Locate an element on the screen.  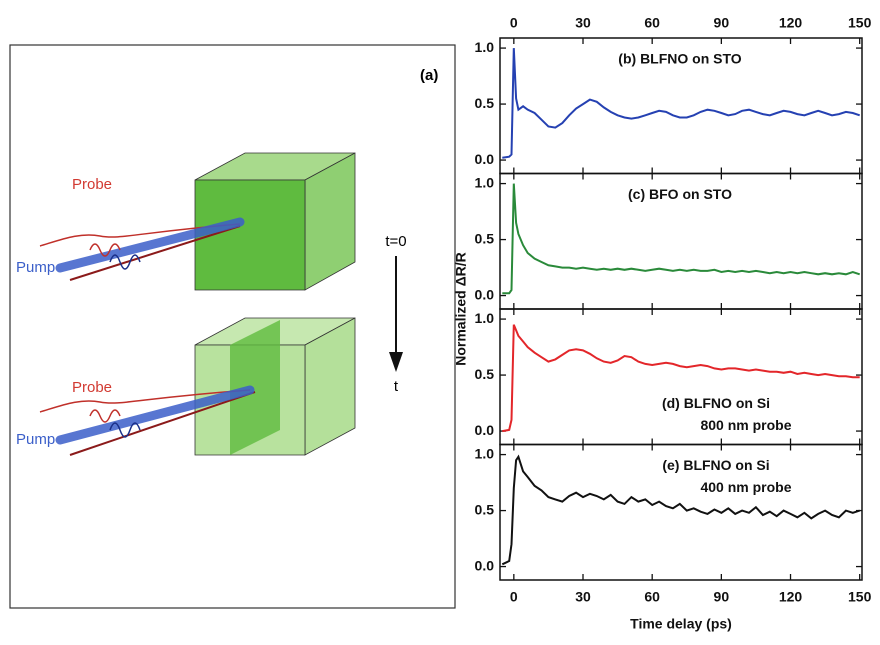
x-tick-label: 150 is located at coordinates (860, 597).